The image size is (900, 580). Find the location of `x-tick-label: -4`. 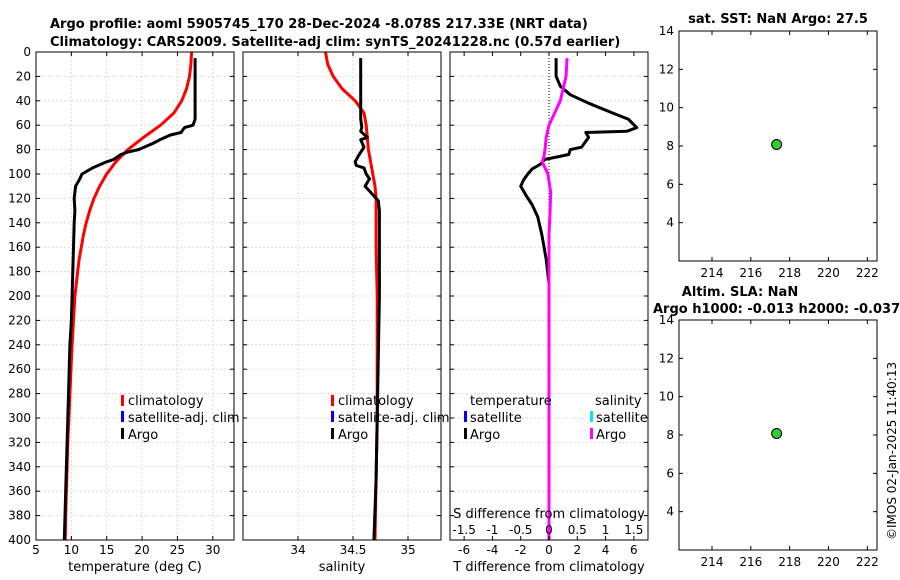

x-tick-label: -4 is located at coordinates (492, 550).